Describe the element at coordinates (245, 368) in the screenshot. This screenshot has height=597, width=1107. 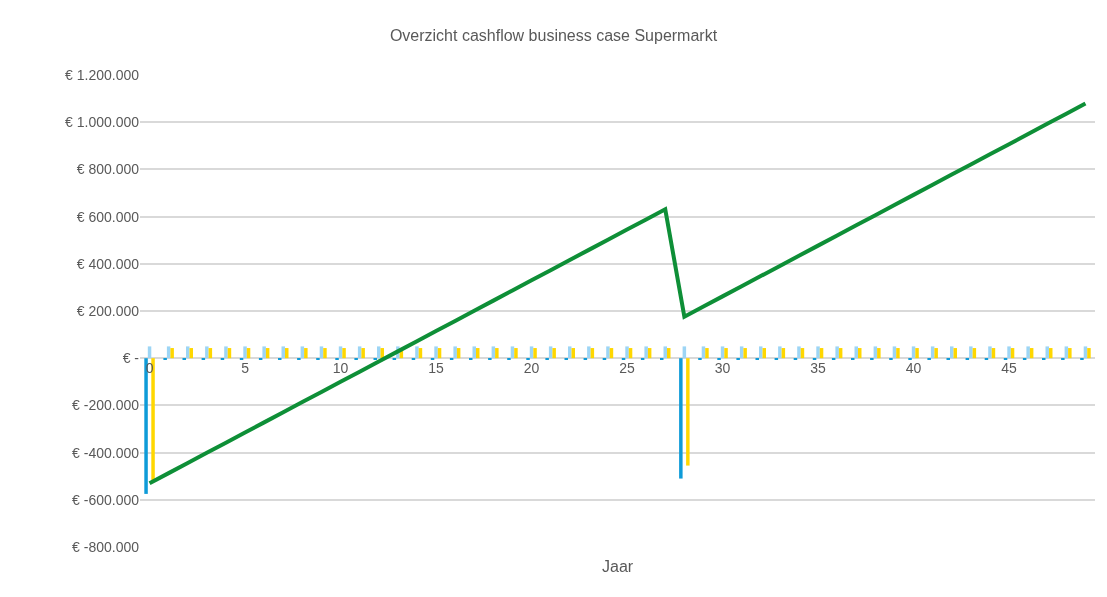
I see `x-tick-label: 5` at that location.